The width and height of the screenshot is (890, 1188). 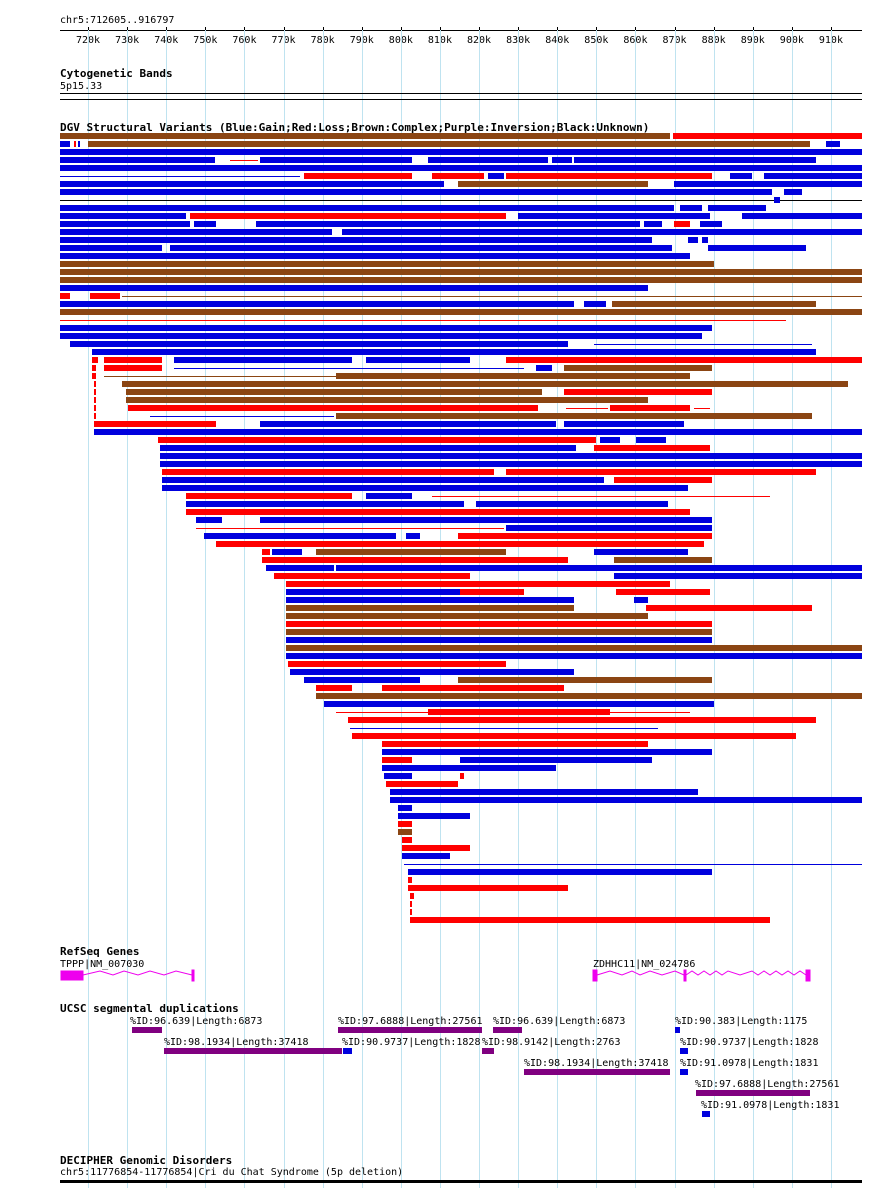 What do you see at coordinates (461, 1181) in the screenshot?
I see `decipher-feature-bar` at bounding box center [461, 1181].